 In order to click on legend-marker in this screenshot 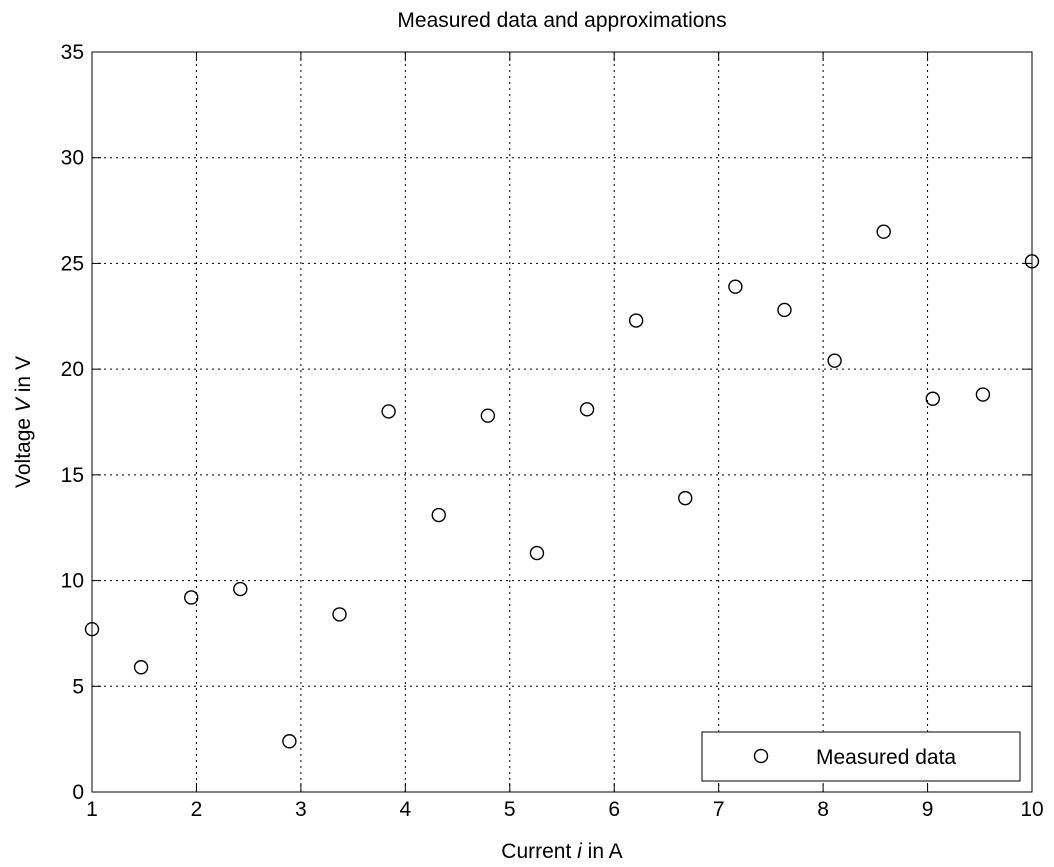, I will do `click(761, 756)`.